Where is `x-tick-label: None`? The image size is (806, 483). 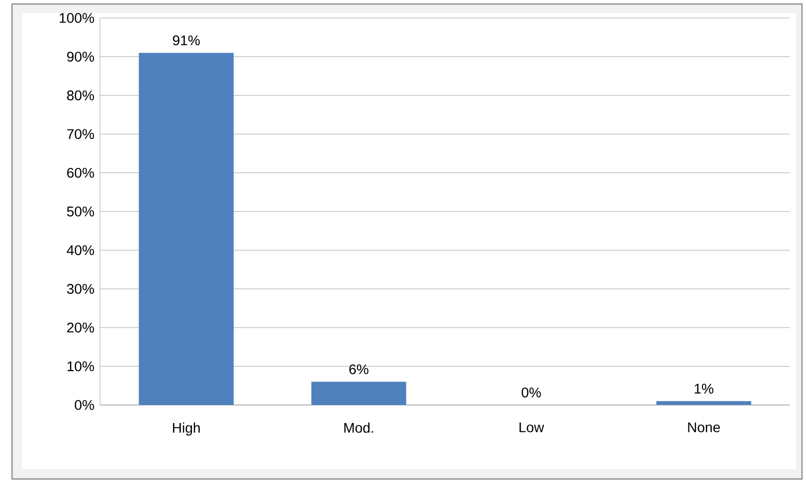
x-tick-label: None is located at coordinates (704, 427).